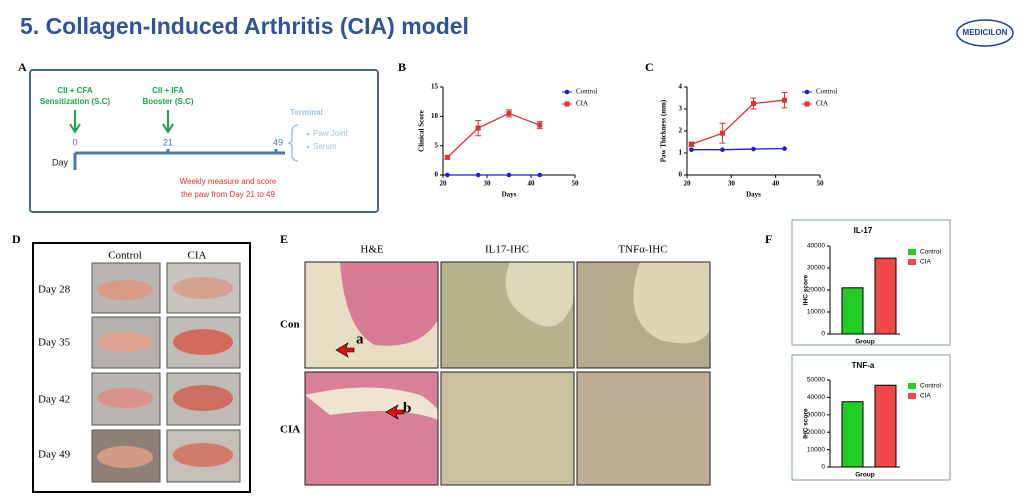  I want to click on column-header: TNFα-IHC, so click(642, 250).